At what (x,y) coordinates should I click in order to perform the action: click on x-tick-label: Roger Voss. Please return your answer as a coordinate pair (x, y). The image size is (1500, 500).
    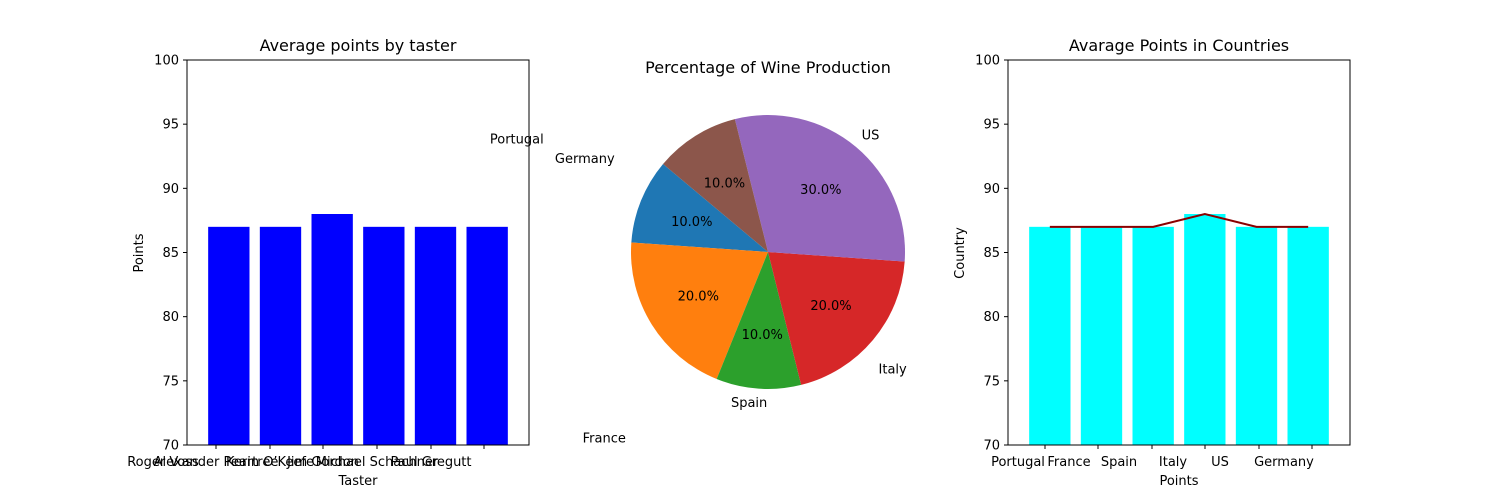
    Looking at the image, I should click on (163, 462).